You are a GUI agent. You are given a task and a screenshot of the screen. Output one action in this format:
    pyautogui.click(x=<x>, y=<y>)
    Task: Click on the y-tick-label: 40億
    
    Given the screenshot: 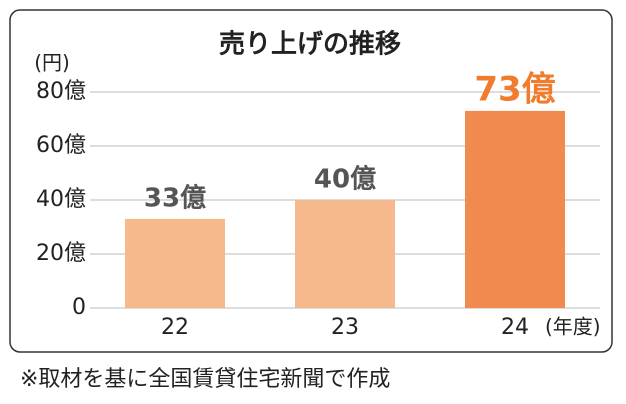 What is the action you would take?
    pyautogui.click(x=61, y=199)
    